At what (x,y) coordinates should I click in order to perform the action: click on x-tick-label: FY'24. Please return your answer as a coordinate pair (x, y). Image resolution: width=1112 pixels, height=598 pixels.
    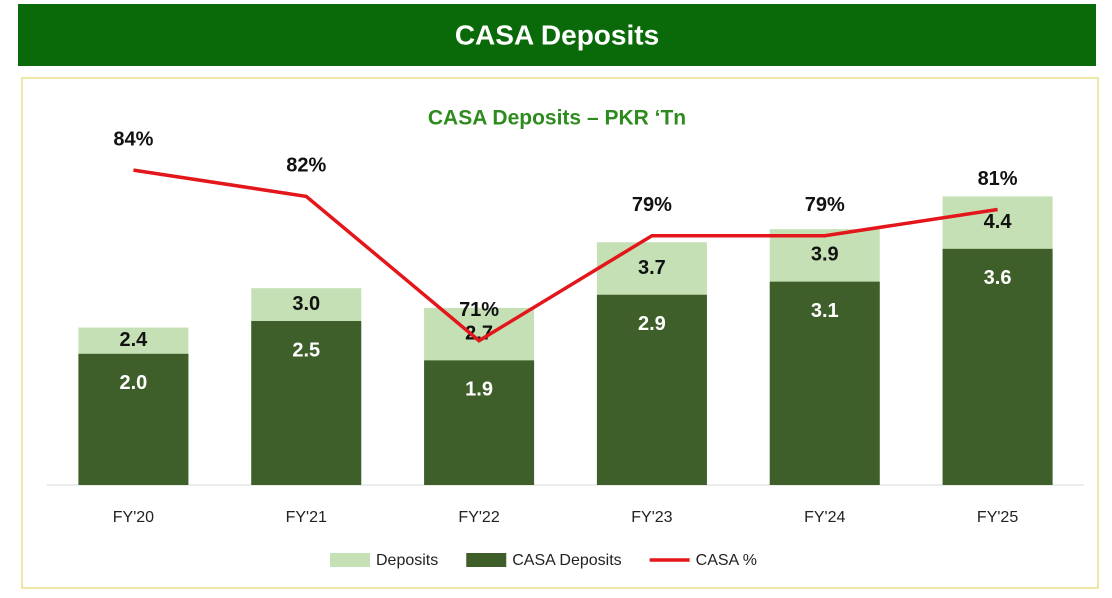
    Looking at the image, I should click on (824, 517).